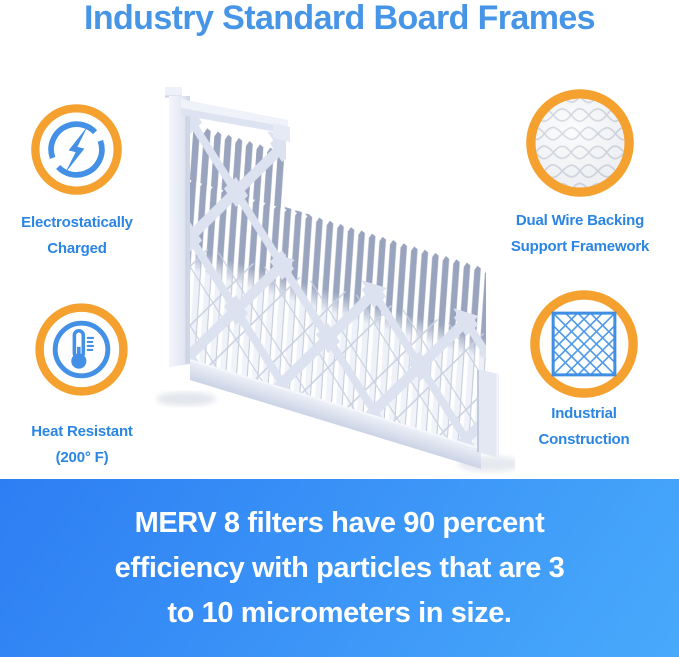  What do you see at coordinates (488, 413) in the screenshot?
I see `frame-right-cap` at bounding box center [488, 413].